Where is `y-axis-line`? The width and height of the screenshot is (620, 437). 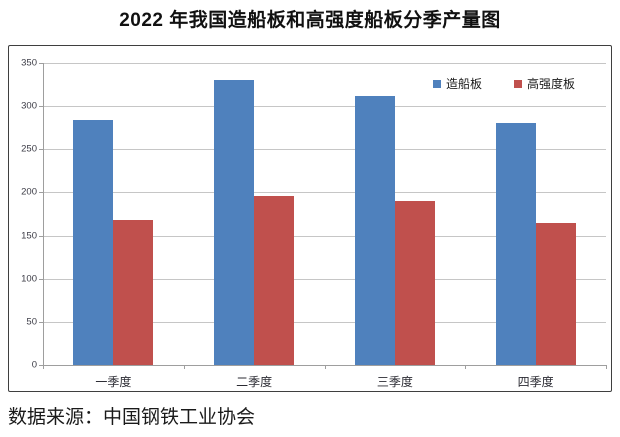 y-axis-line is located at coordinates (43, 214).